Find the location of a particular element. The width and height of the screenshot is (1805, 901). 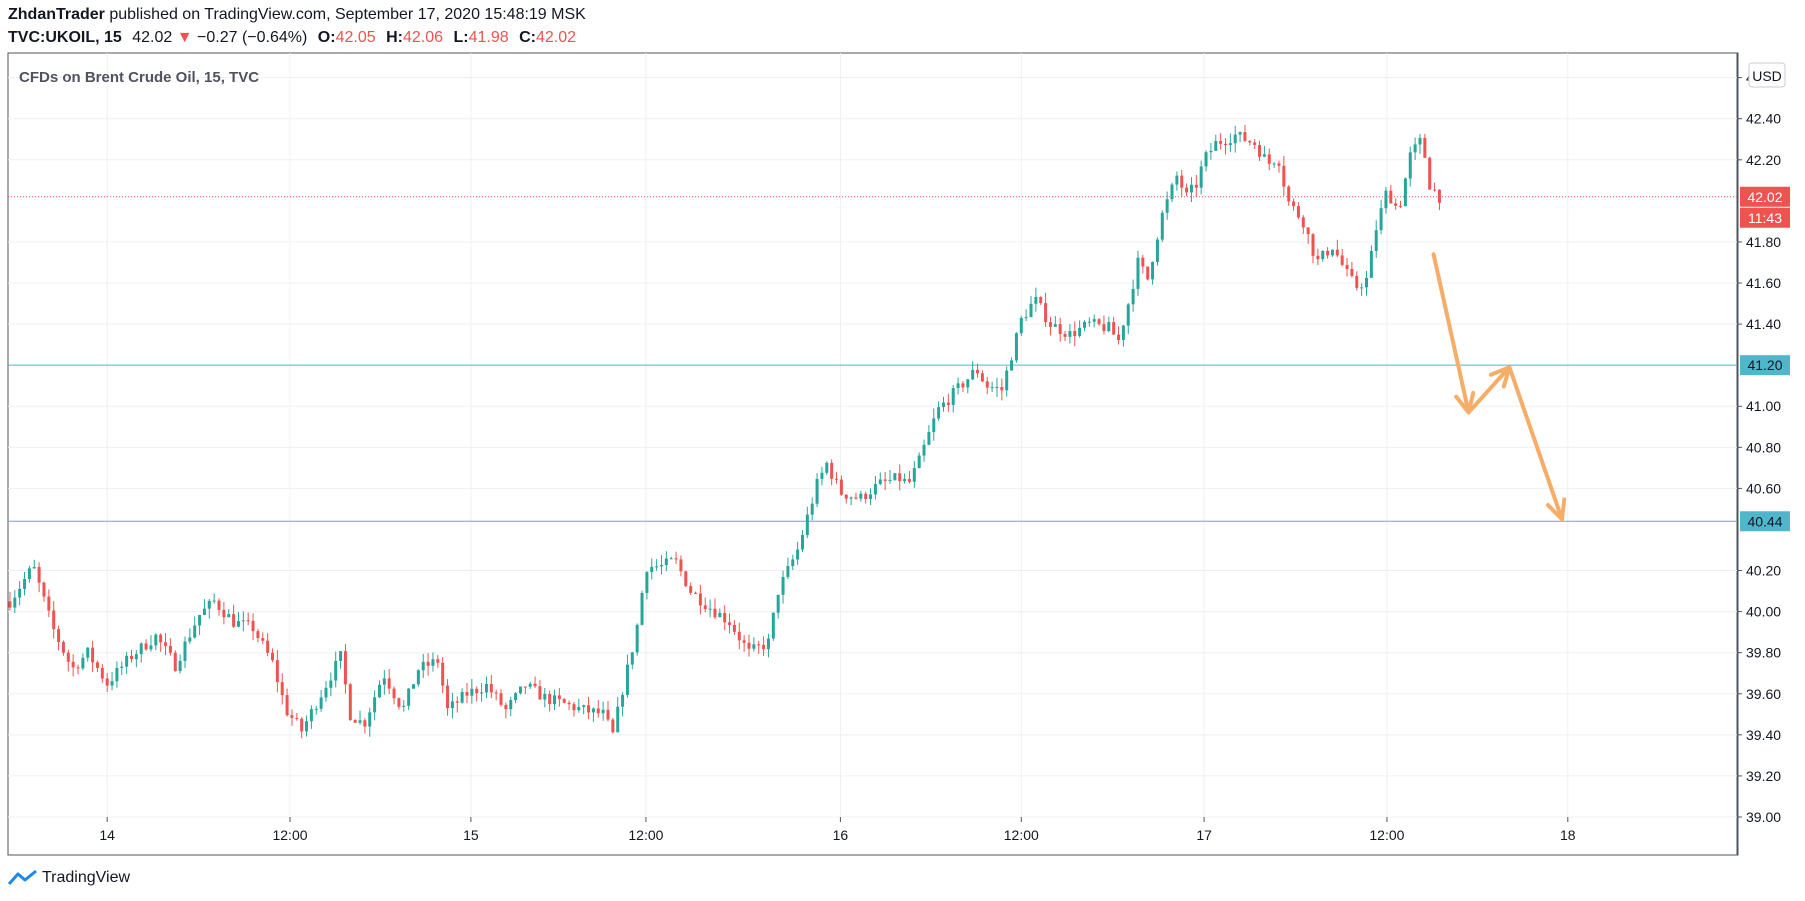

currency-button: USD is located at coordinates (1767, 75).